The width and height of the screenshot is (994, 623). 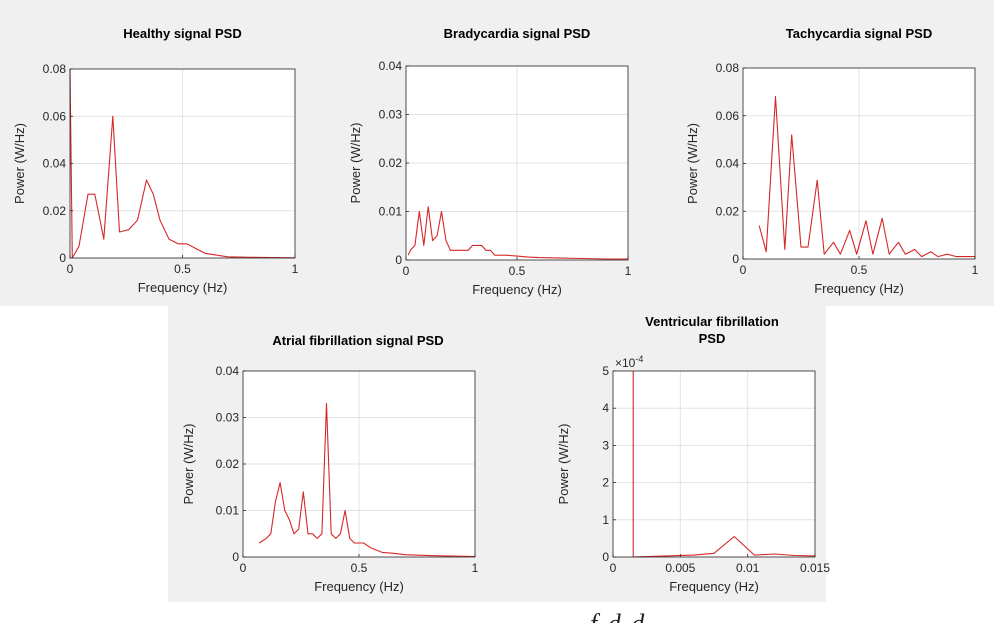 I want to click on caption-fragment: f d d, so click(x=760, y=614).